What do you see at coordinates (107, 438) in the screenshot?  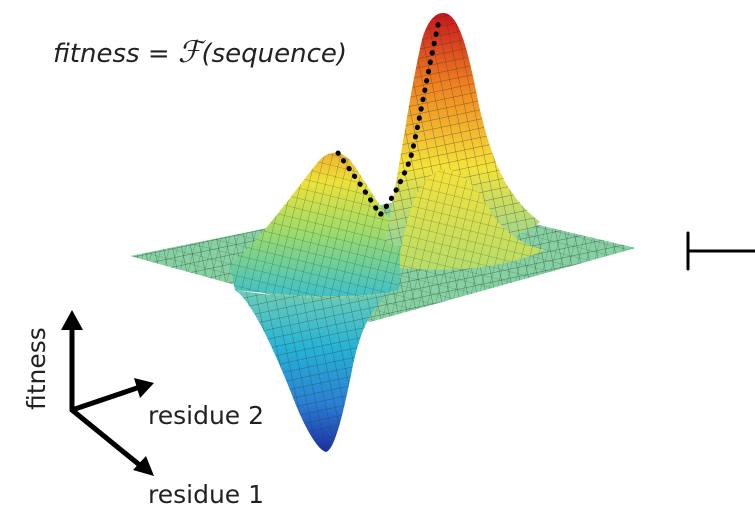 I see `residue-1-axis-arrow` at bounding box center [107, 438].